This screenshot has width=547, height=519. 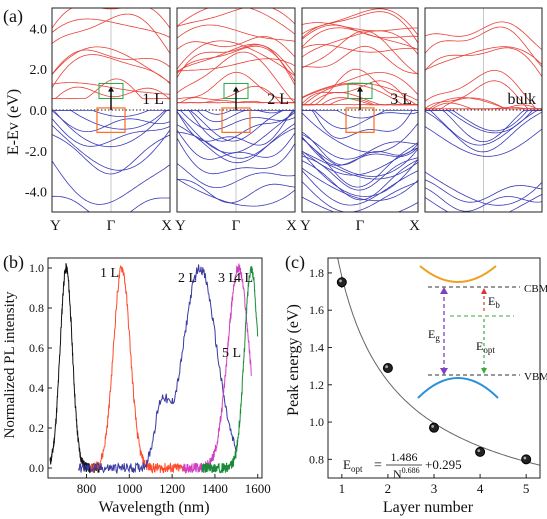 What do you see at coordinates (347, 464) in the screenshot?
I see `formula-lhs: E` at bounding box center [347, 464].